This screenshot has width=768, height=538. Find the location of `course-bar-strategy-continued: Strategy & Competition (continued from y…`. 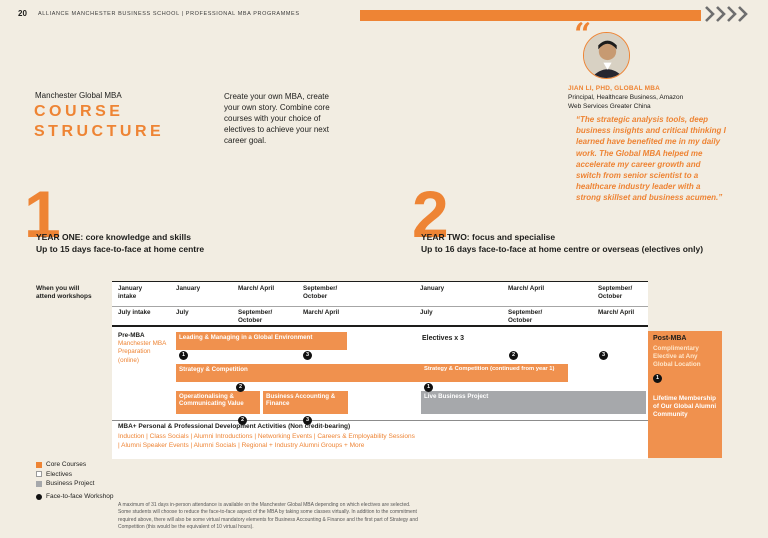

course-bar-strategy-continued: Strategy & Competition (continued from y… is located at coordinates (494, 373).